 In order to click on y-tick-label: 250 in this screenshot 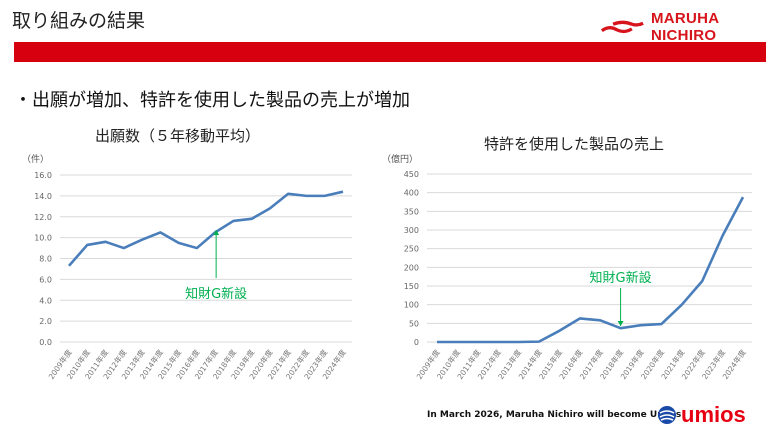, I will do `click(411, 249)`.